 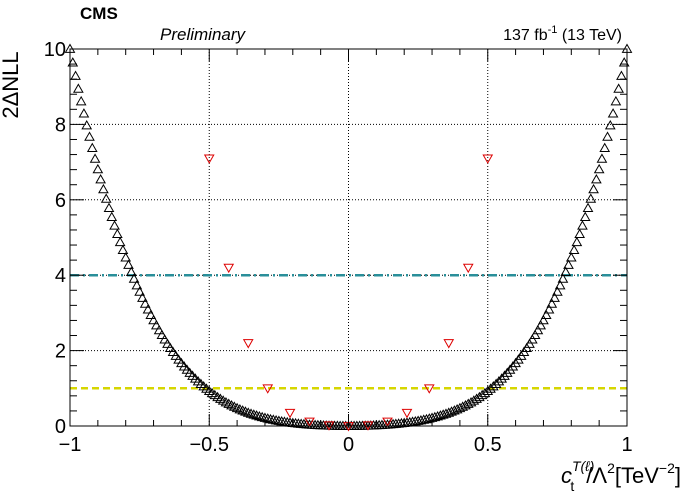 What do you see at coordinates (562, 34) in the screenshot?
I see `luminosity-label: 137 fb-1 (13 TeV)` at bounding box center [562, 34].